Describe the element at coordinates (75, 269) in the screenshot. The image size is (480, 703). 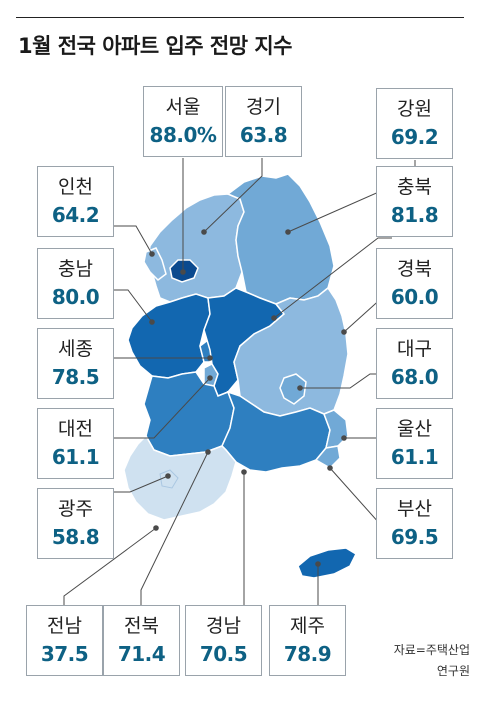
I see `region-name: 충남` at that location.